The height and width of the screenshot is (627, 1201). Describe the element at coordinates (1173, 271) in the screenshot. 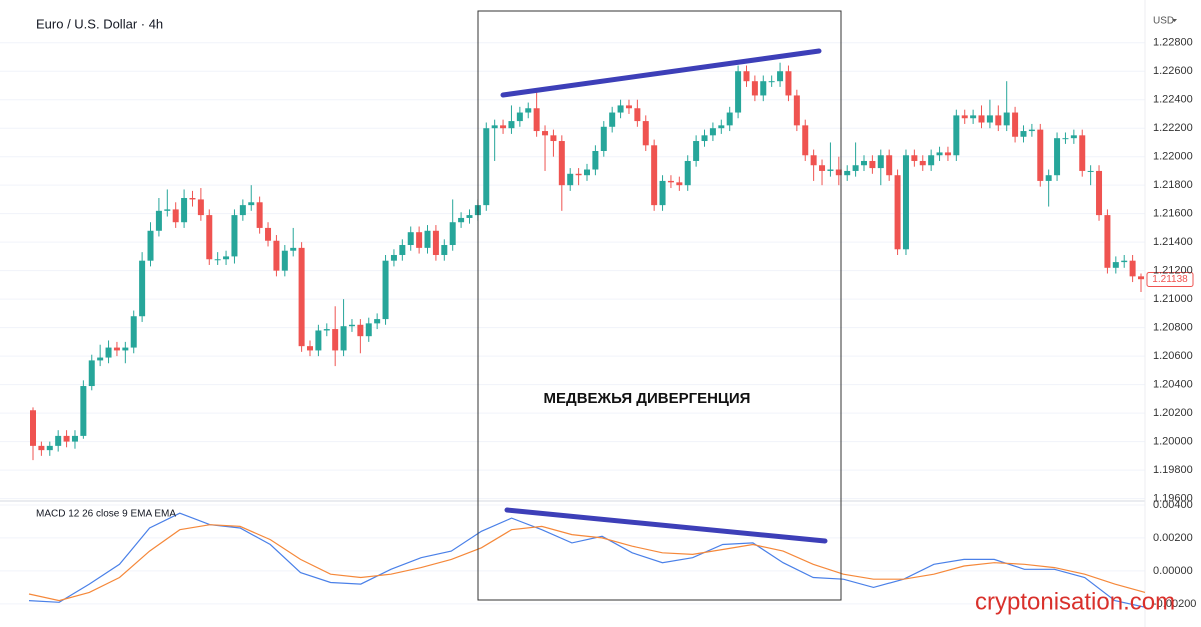

I see `y-tick-label: 1.21200` at that location.